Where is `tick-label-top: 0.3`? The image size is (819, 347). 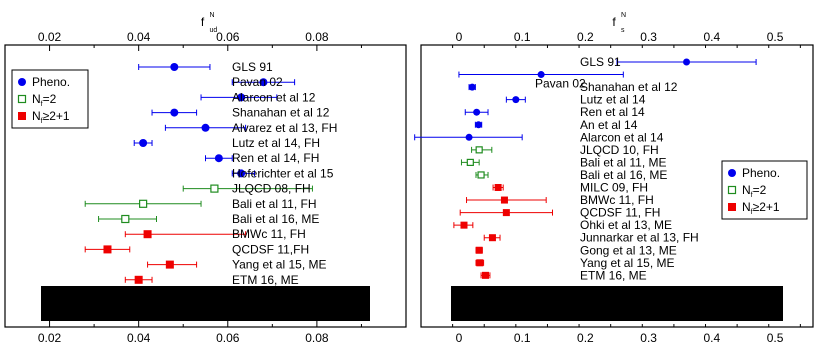
tick-label-top: 0.3 is located at coordinates (648, 37).